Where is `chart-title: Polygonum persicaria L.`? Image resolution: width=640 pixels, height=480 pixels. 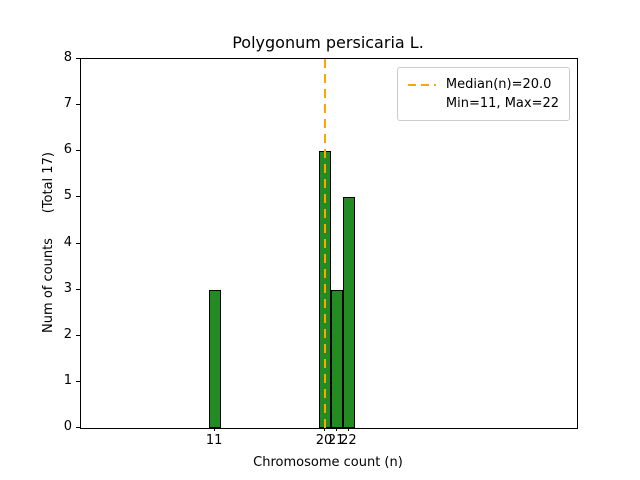
chart-title: Polygonum persicaria L. is located at coordinates (328, 42).